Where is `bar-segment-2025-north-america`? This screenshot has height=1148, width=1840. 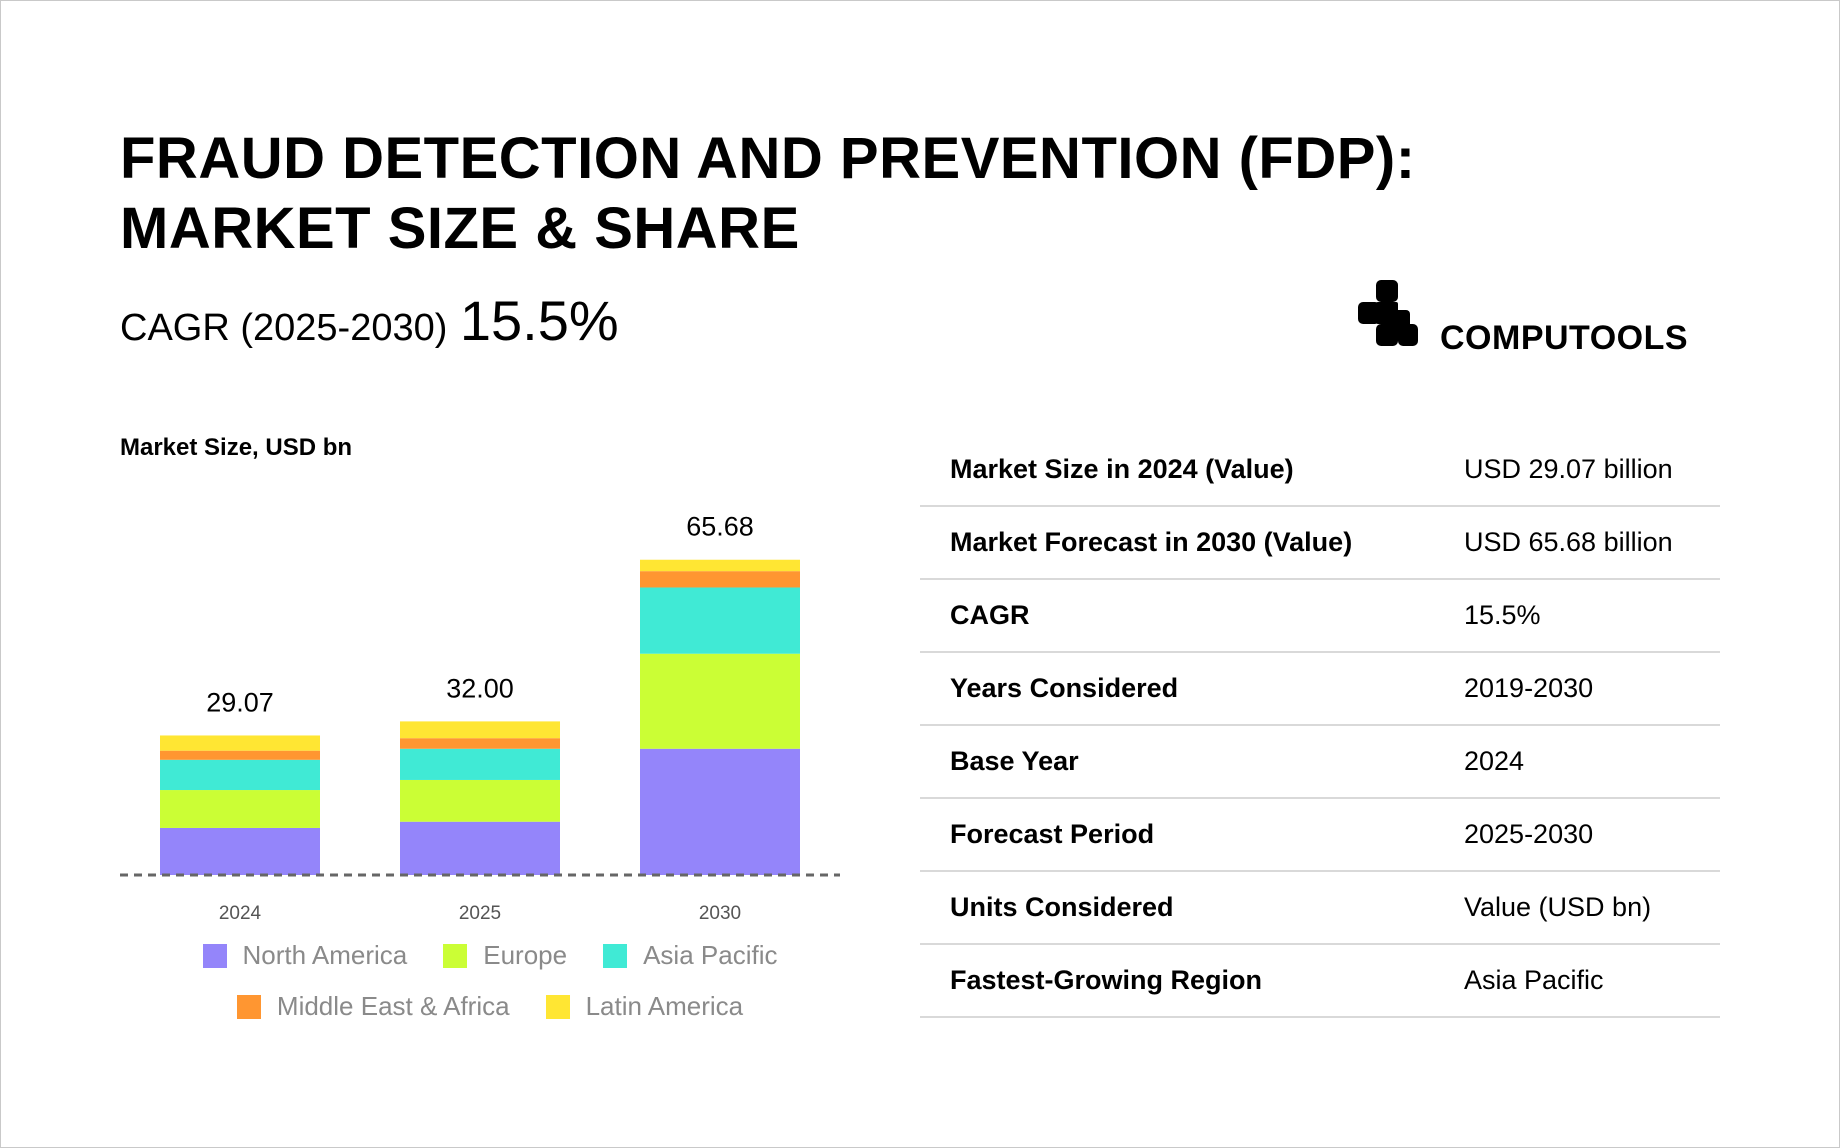 bar-segment-2025-north-america is located at coordinates (480, 848).